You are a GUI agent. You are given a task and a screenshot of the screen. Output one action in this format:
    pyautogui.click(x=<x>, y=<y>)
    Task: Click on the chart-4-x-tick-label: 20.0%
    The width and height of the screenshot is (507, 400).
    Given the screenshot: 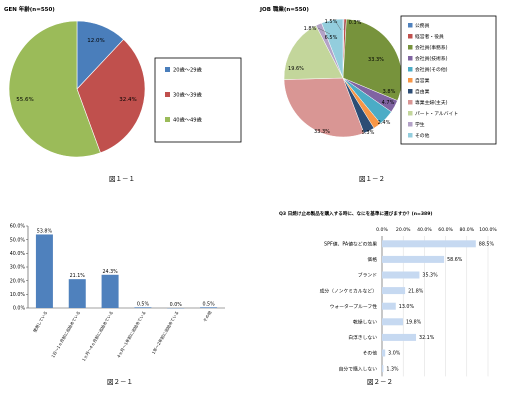 What is the action you would take?
    pyautogui.click(x=403, y=230)
    